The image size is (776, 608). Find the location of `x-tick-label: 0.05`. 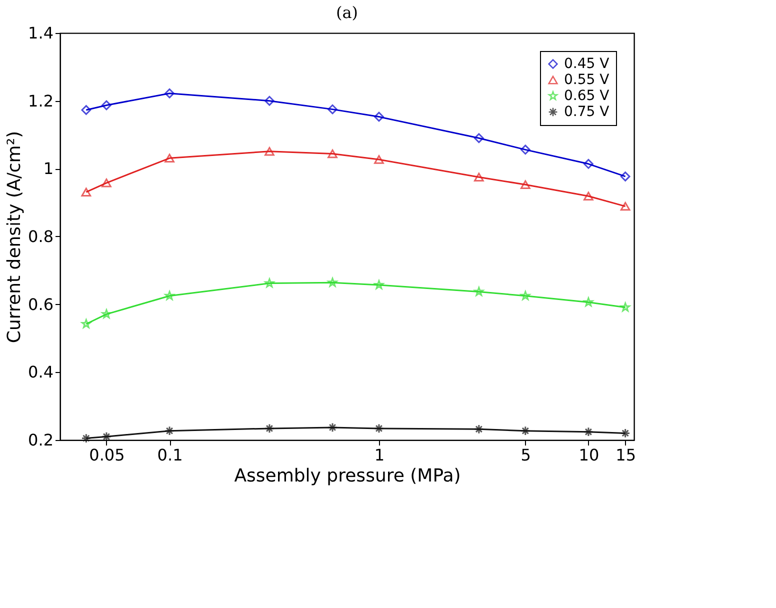

x-tick-label: 0.05 is located at coordinates (107, 455).